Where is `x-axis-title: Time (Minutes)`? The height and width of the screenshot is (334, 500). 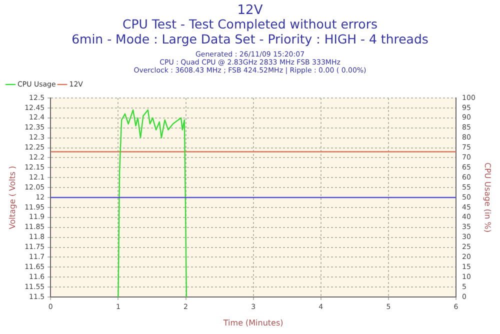
x-axis-title: Time (Minutes) is located at coordinates (253, 323).